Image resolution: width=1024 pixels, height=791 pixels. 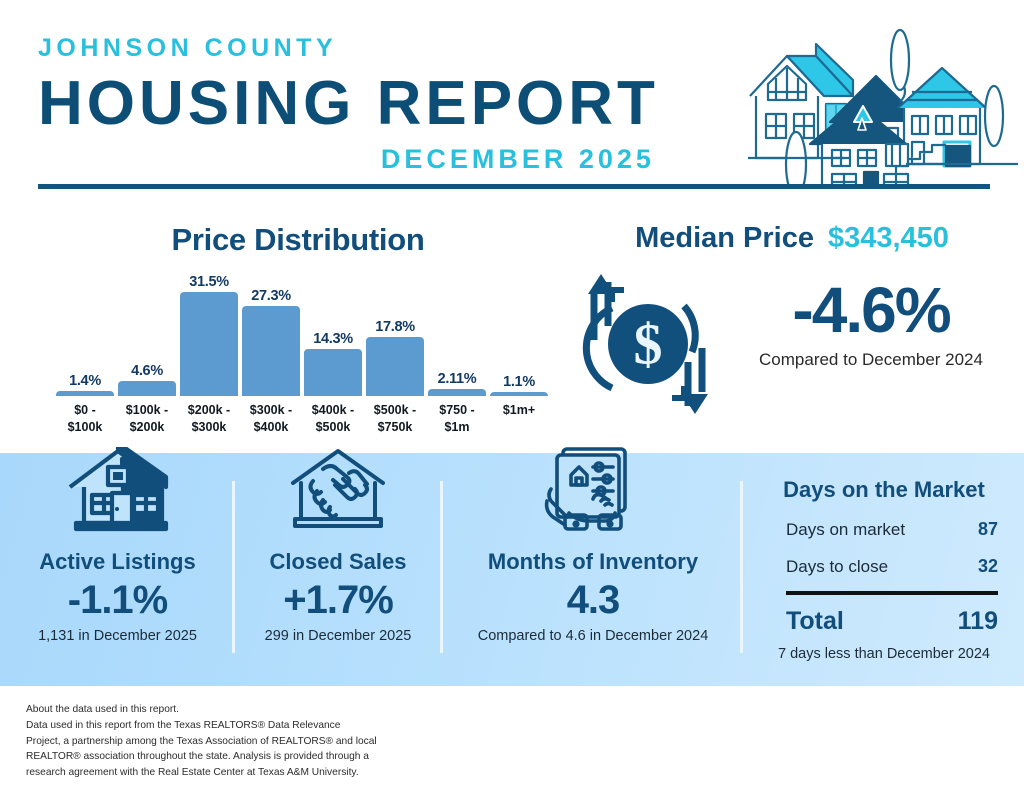 I want to click on neighborhood-houses-illustration, so click(x=883, y=108).